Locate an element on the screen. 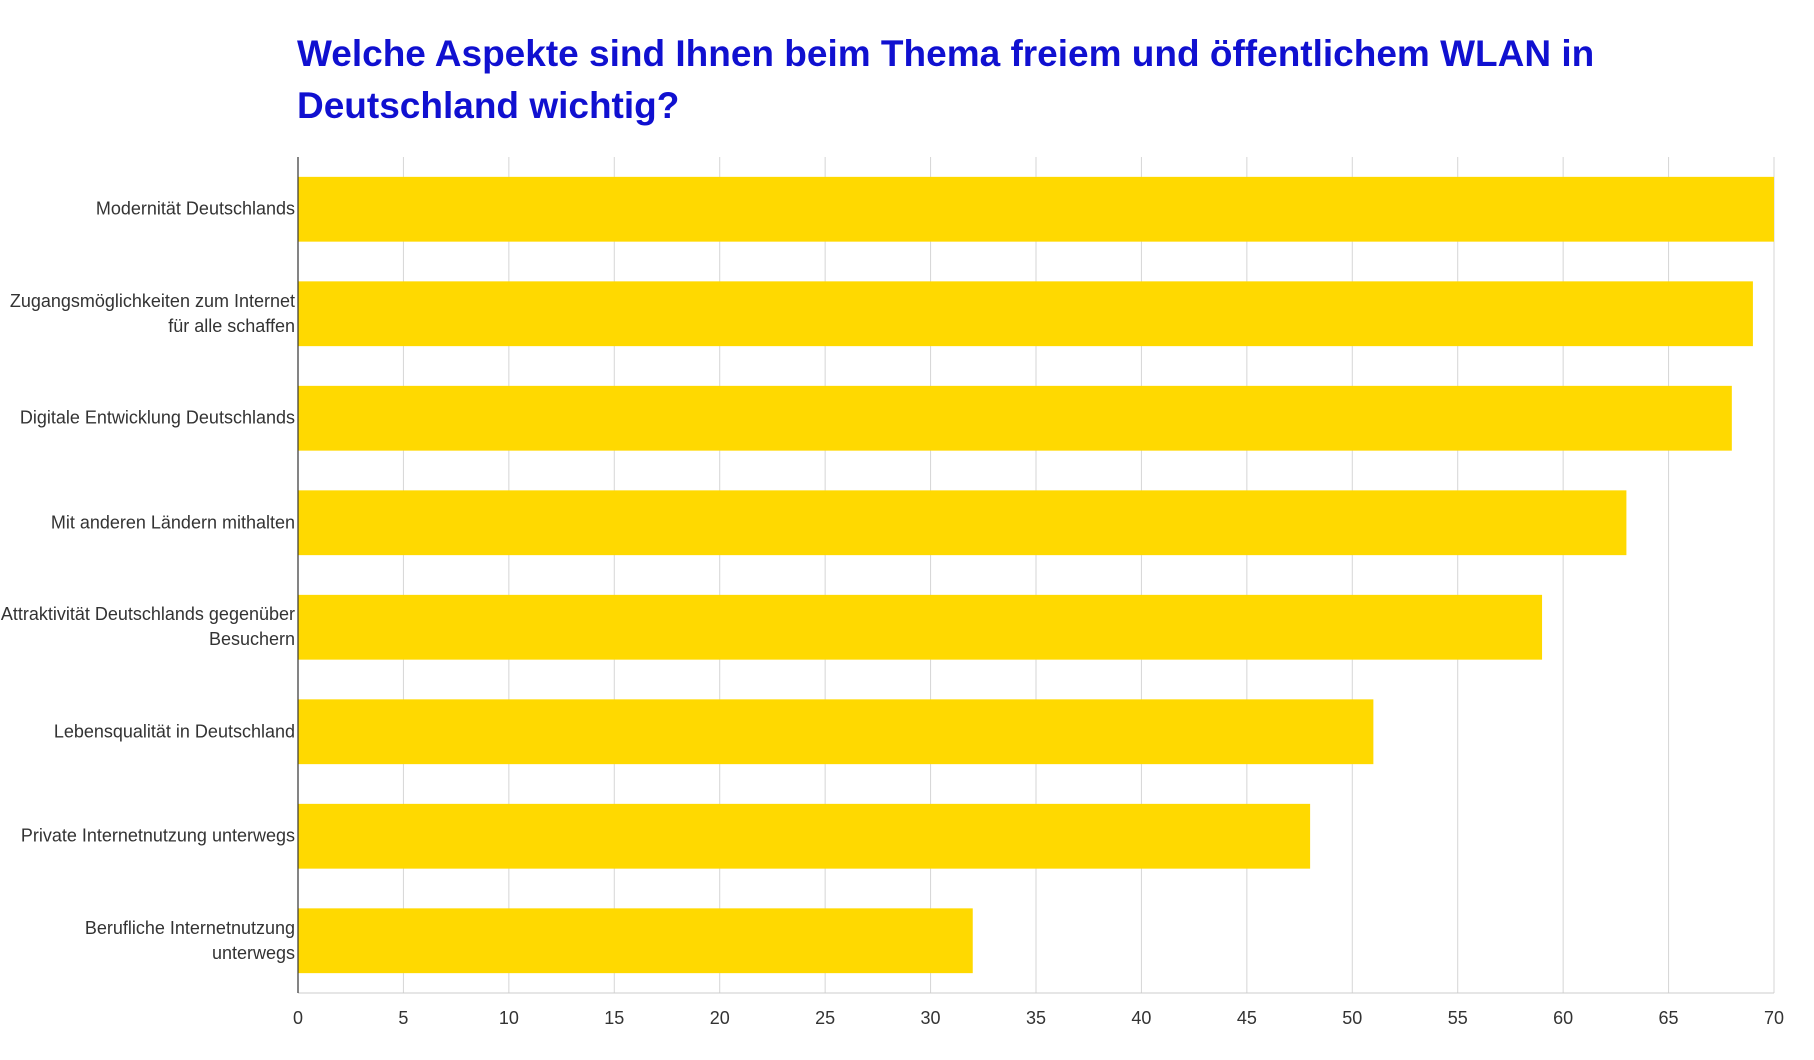  y-tick-label: Modernität Deutschlands is located at coordinates (195, 208).